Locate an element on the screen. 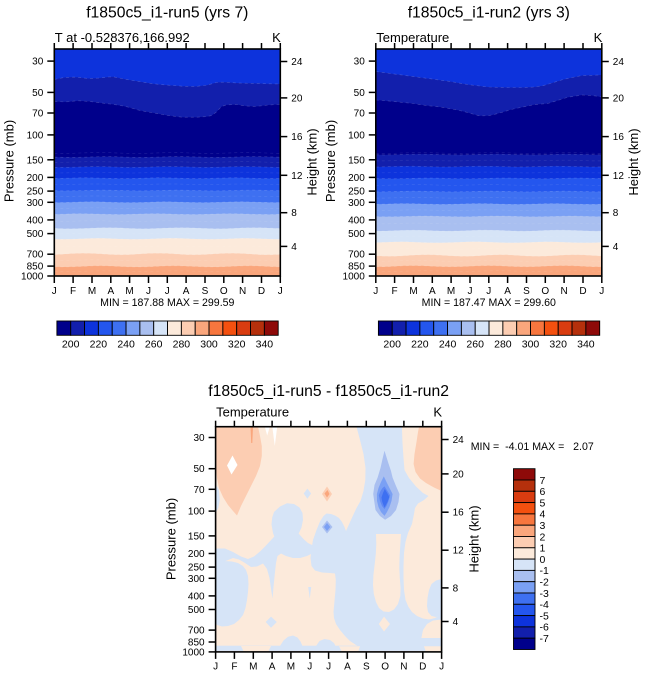  svg-text: 260 is located at coordinates (475, 345).